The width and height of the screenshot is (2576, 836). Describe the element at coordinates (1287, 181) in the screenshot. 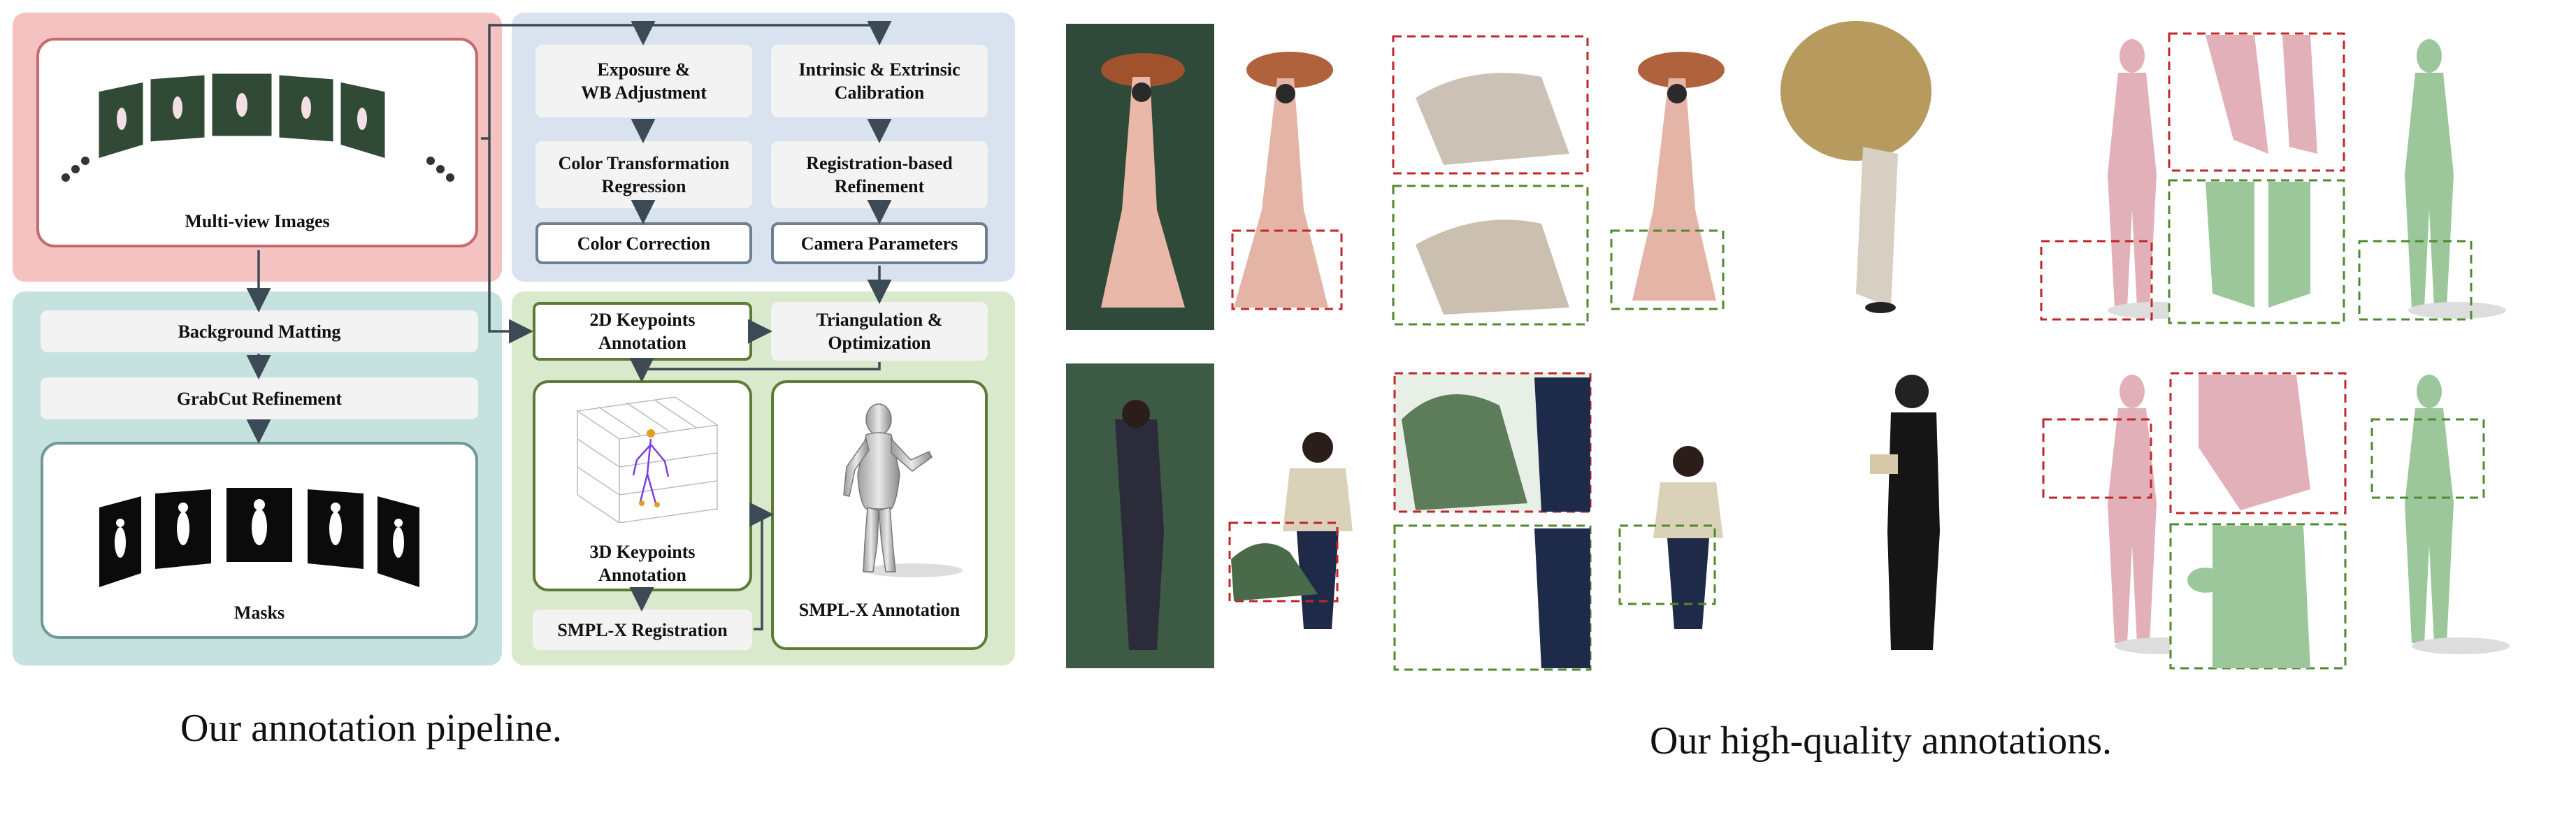

I see `row1-matted-person` at that location.